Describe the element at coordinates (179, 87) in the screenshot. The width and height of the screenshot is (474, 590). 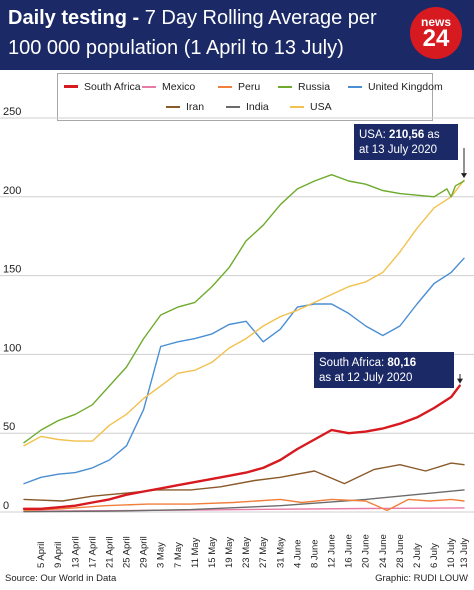
I see `legend-label: Mexico` at that location.